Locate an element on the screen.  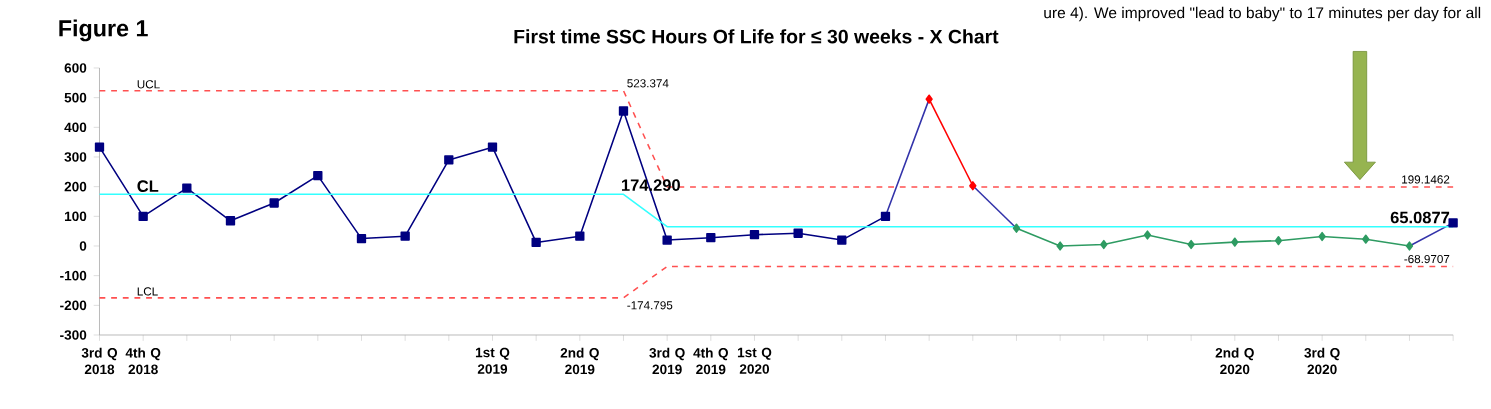
data-label: -174.795 is located at coordinates (650, 305).